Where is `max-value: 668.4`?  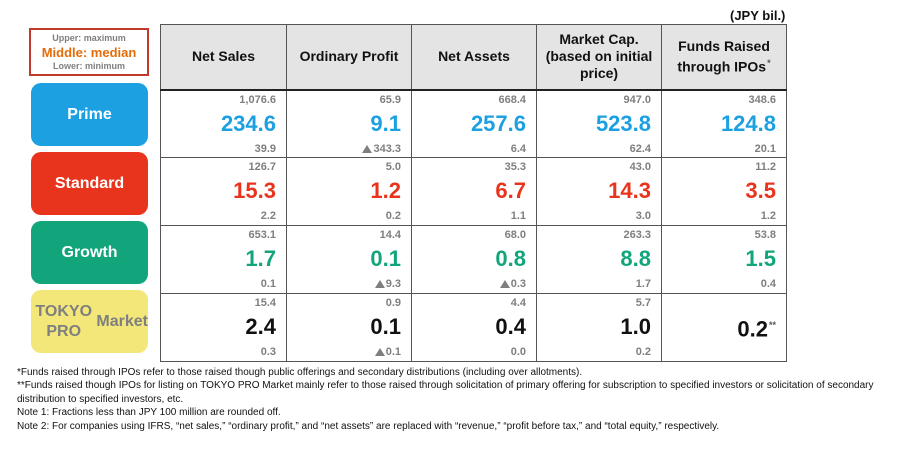 max-value: 668.4 is located at coordinates (512, 99).